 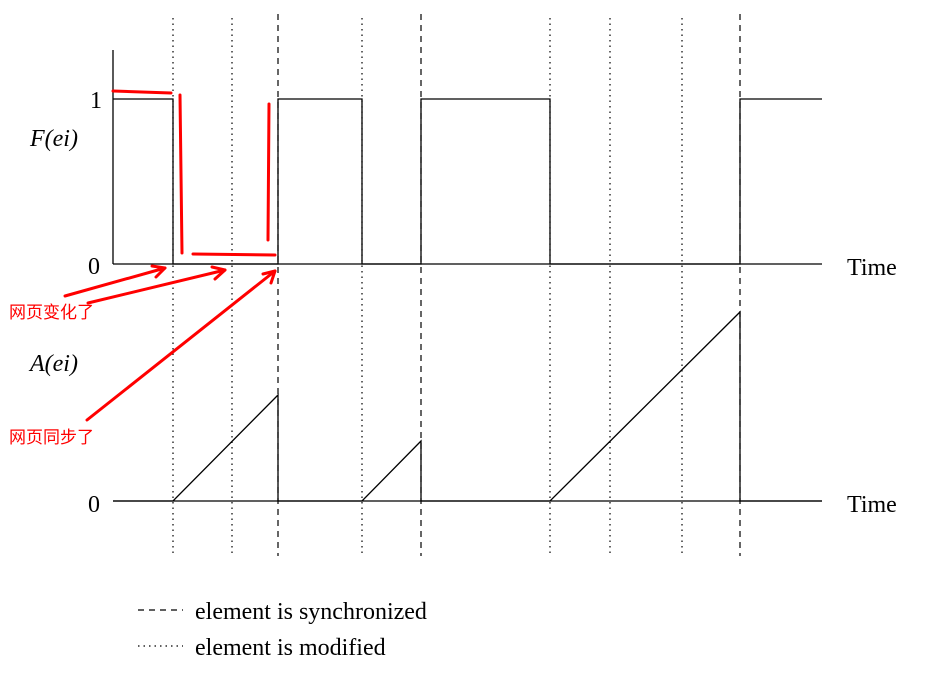 I want to click on annotation-arrows, so click(x=170, y=343).